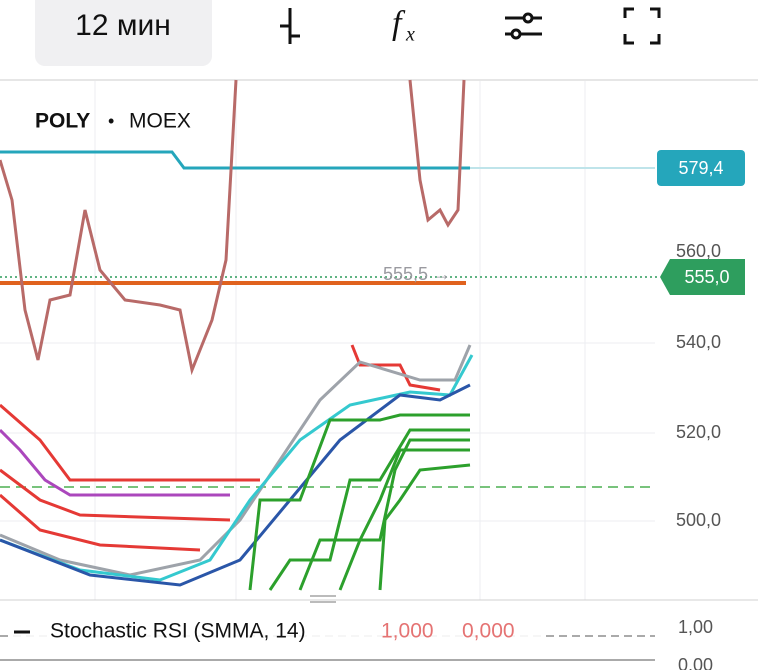 The image size is (758, 670). Describe the element at coordinates (698, 342) in the screenshot. I see `price-axis-label: 540,0` at that location.